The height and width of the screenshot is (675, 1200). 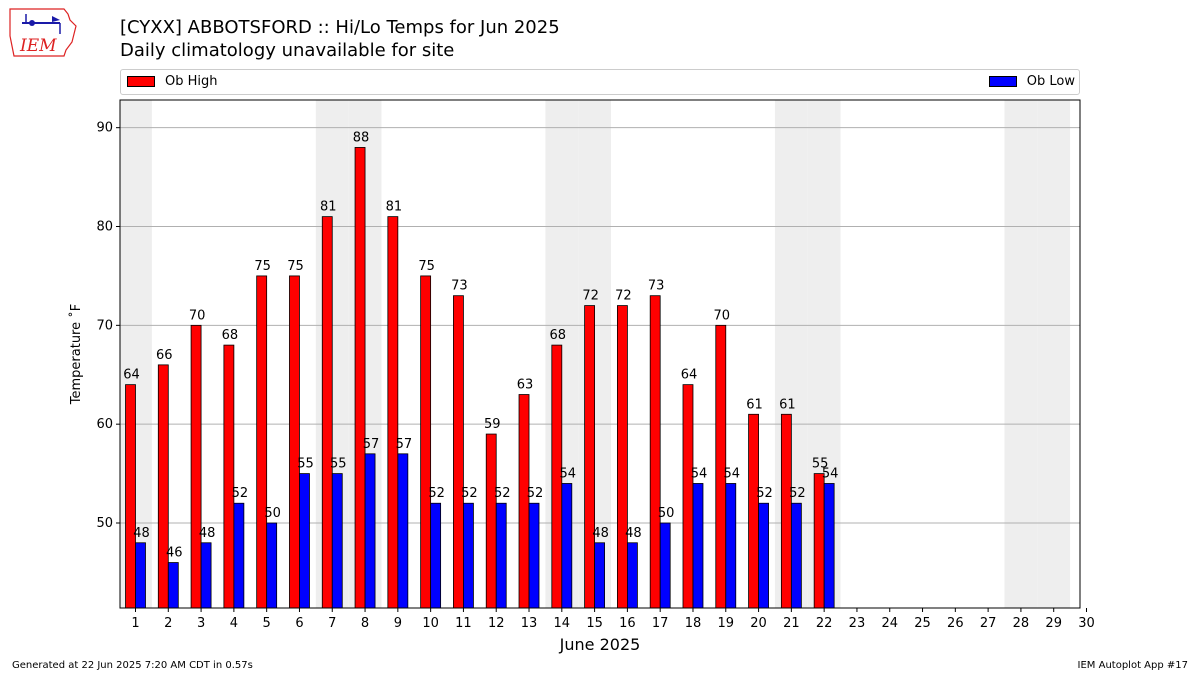 I want to click on x-tick-label: 11, so click(x=463, y=623).